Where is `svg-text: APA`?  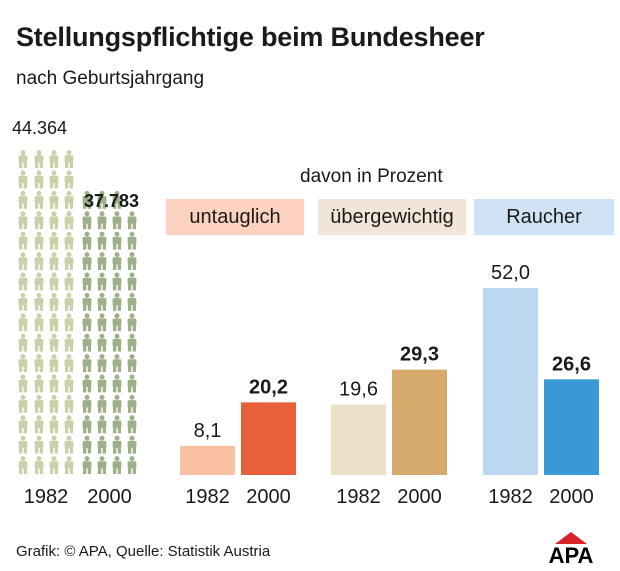 svg-text: APA is located at coordinates (571, 554).